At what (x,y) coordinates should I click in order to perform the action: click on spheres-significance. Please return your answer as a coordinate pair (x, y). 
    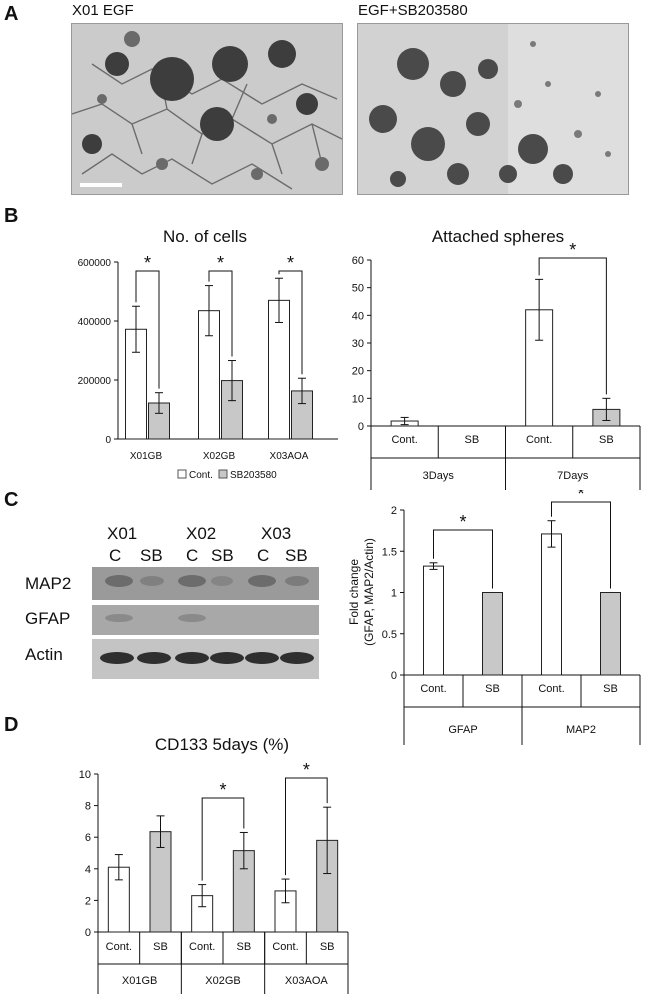
    Looking at the image, I should click on (572, 326).